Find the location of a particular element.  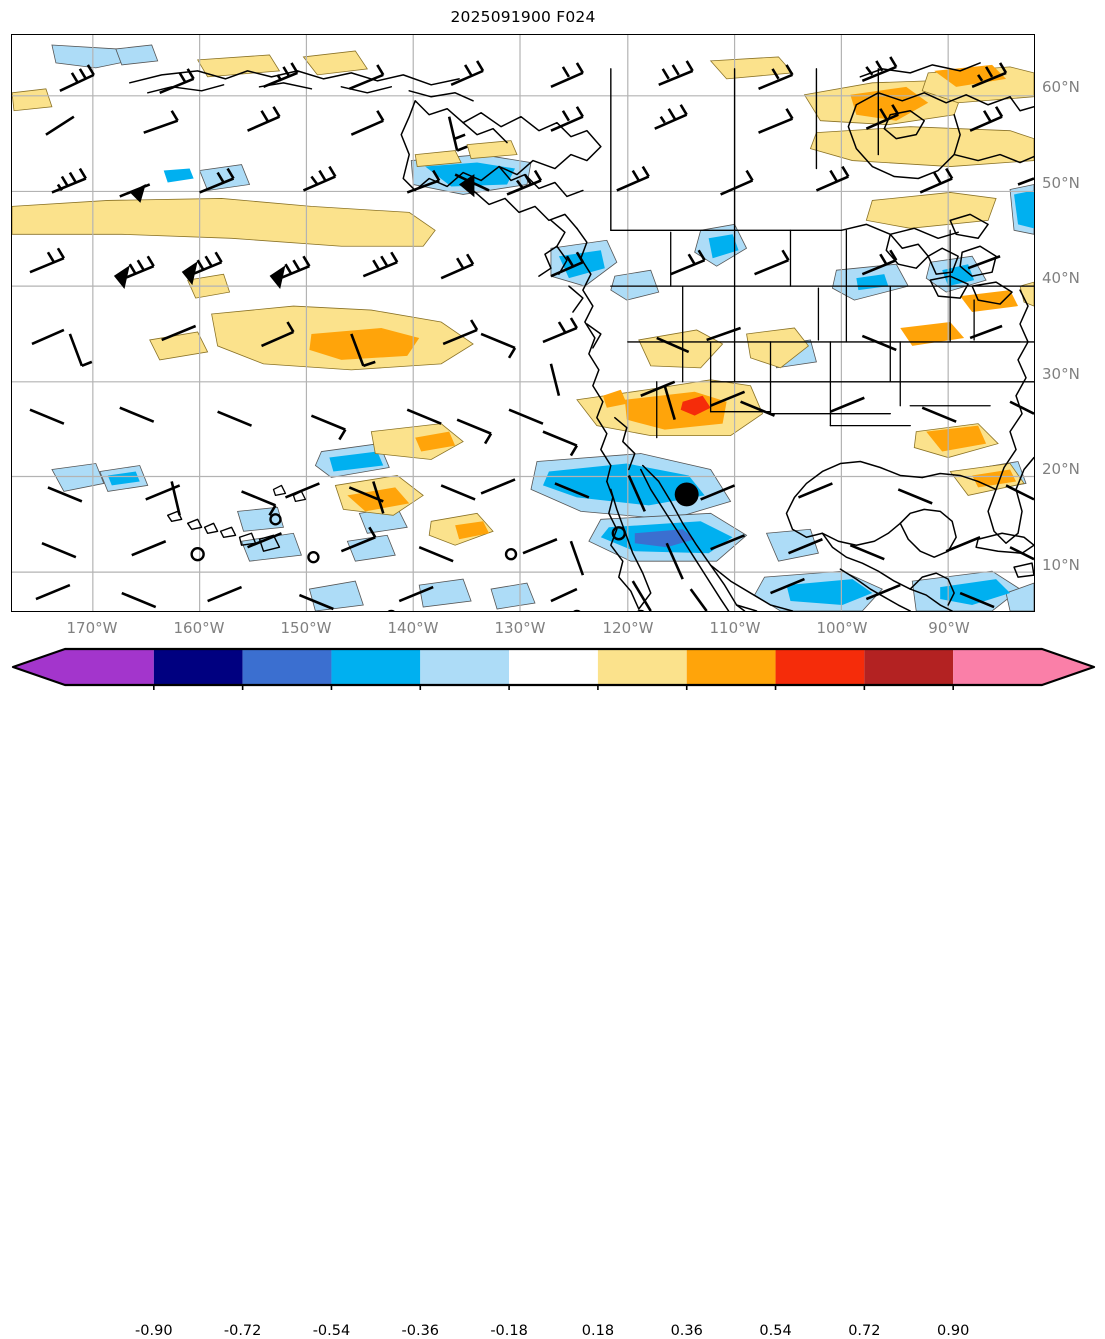

ytick-label-40n: 40°N is located at coordinates (1061, 278).